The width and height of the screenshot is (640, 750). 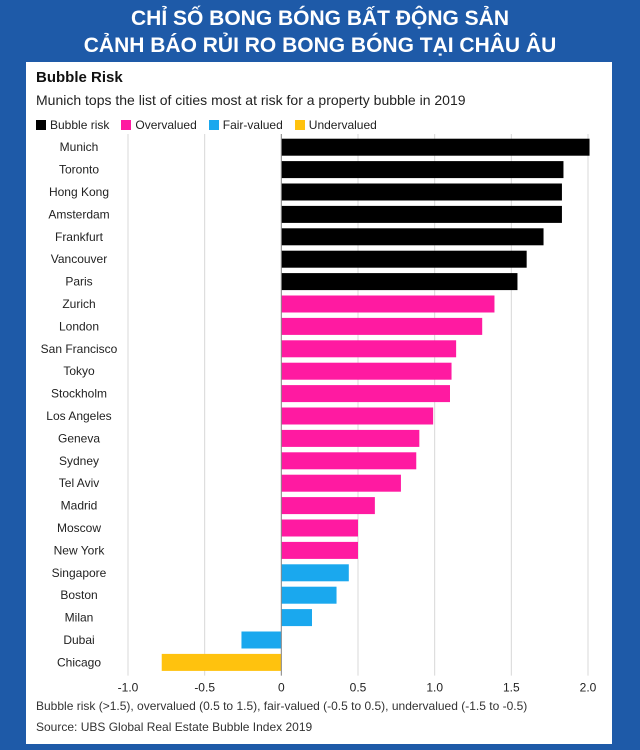 I want to click on legend-label-undervalued: Undervalued, so click(x=342, y=125).